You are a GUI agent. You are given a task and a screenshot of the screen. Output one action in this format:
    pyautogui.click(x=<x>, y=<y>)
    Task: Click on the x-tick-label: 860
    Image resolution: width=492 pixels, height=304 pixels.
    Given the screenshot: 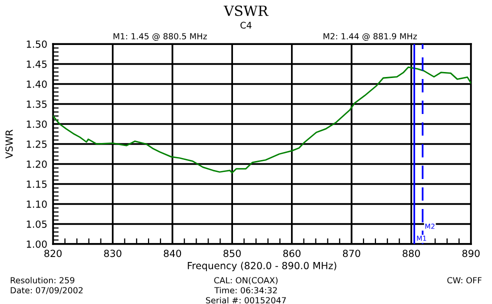 What is the action you would take?
    pyautogui.click(x=291, y=254)
    